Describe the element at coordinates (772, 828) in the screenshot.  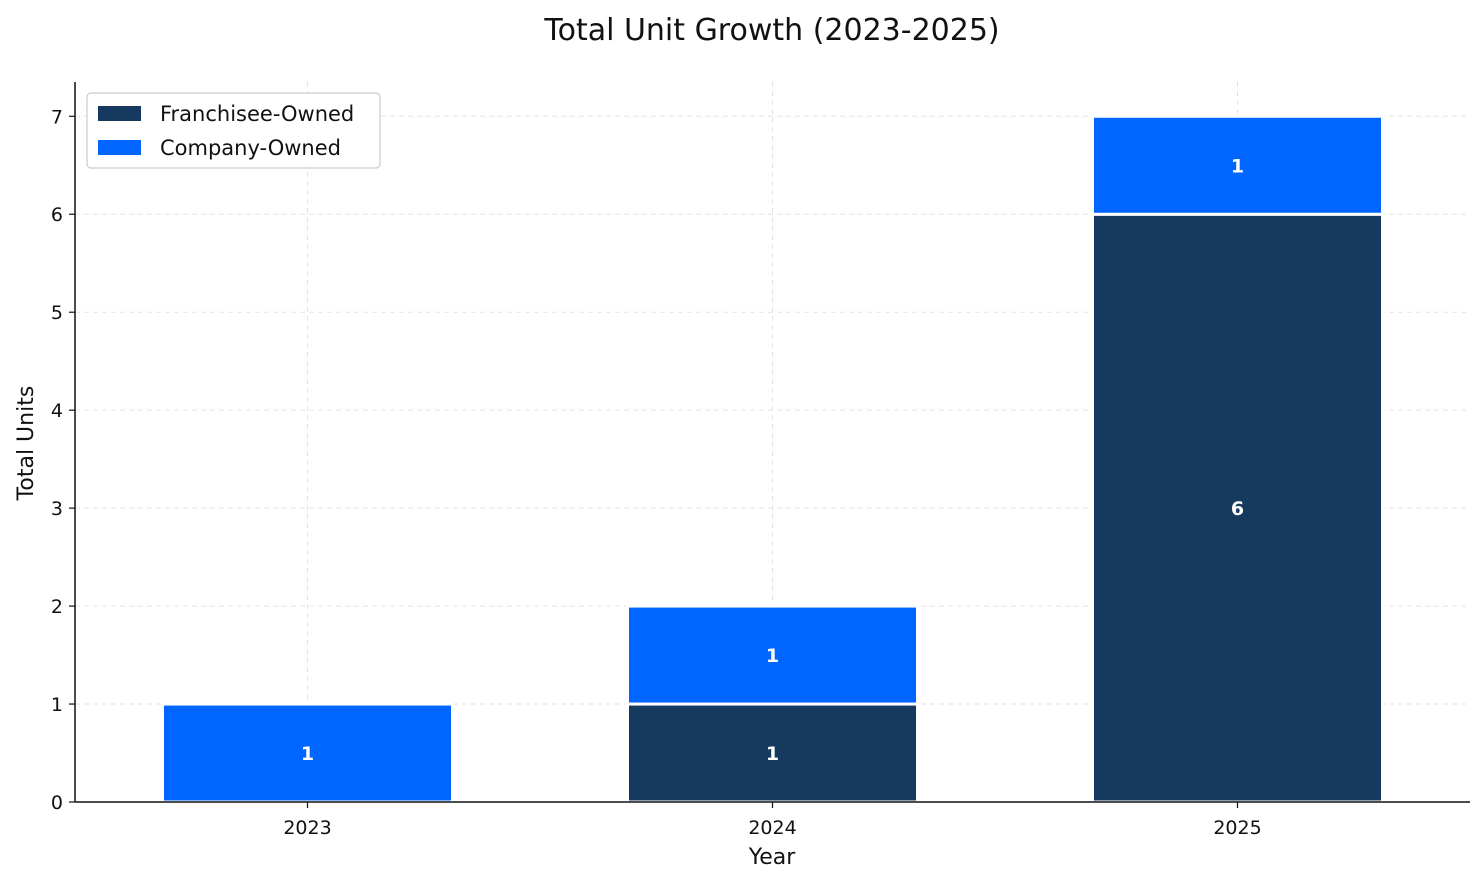
I see `x-tick-label: 2024` at that location.